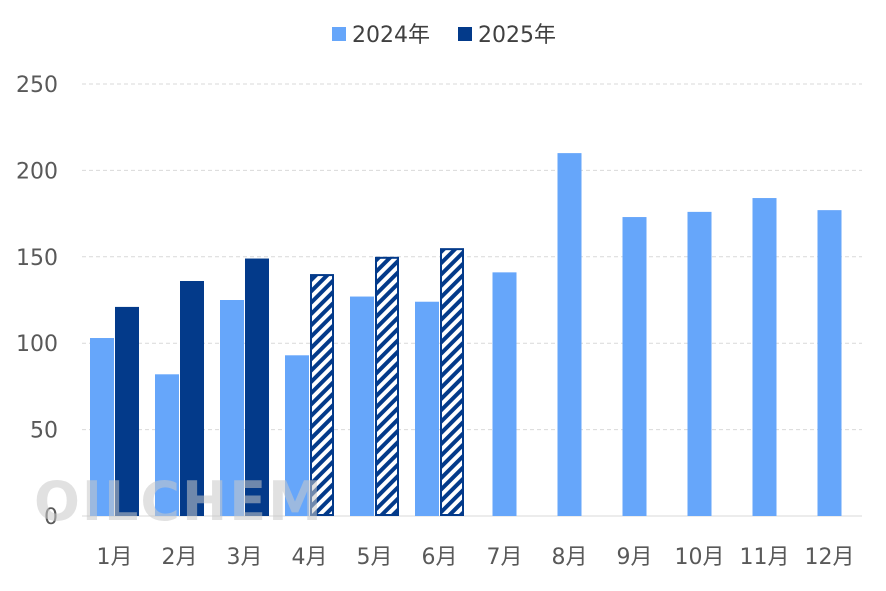  What do you see at coordinates (51, 517) in the screenshot?
I see `y-tick-label: 0` at bounding box center [51, 517].